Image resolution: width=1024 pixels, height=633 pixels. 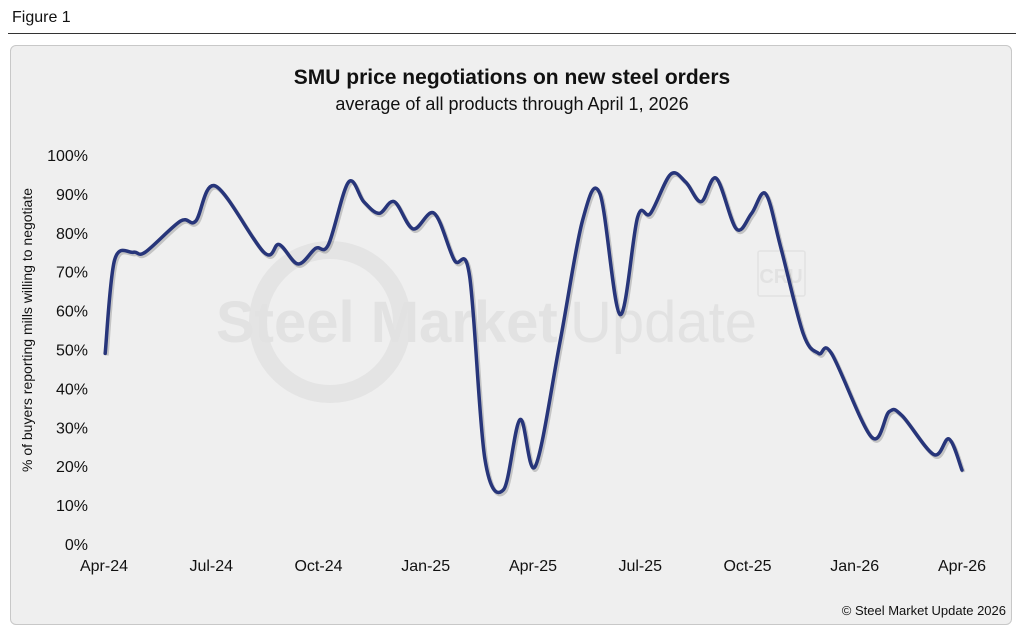 I want to click on y-tick-label: 80%, so click(x=72, y=234).